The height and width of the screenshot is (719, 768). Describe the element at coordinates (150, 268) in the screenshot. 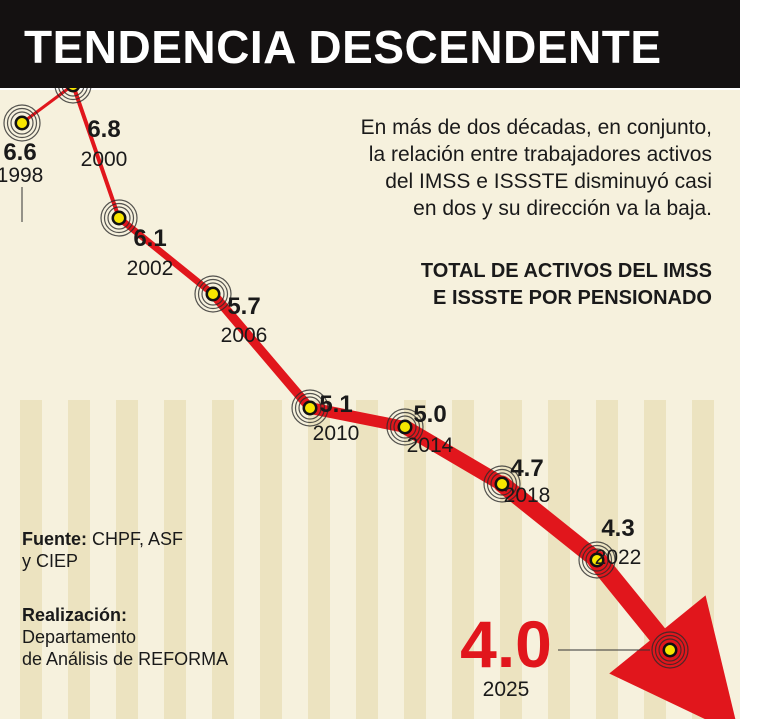

I see `year-label: 2002` at that location.